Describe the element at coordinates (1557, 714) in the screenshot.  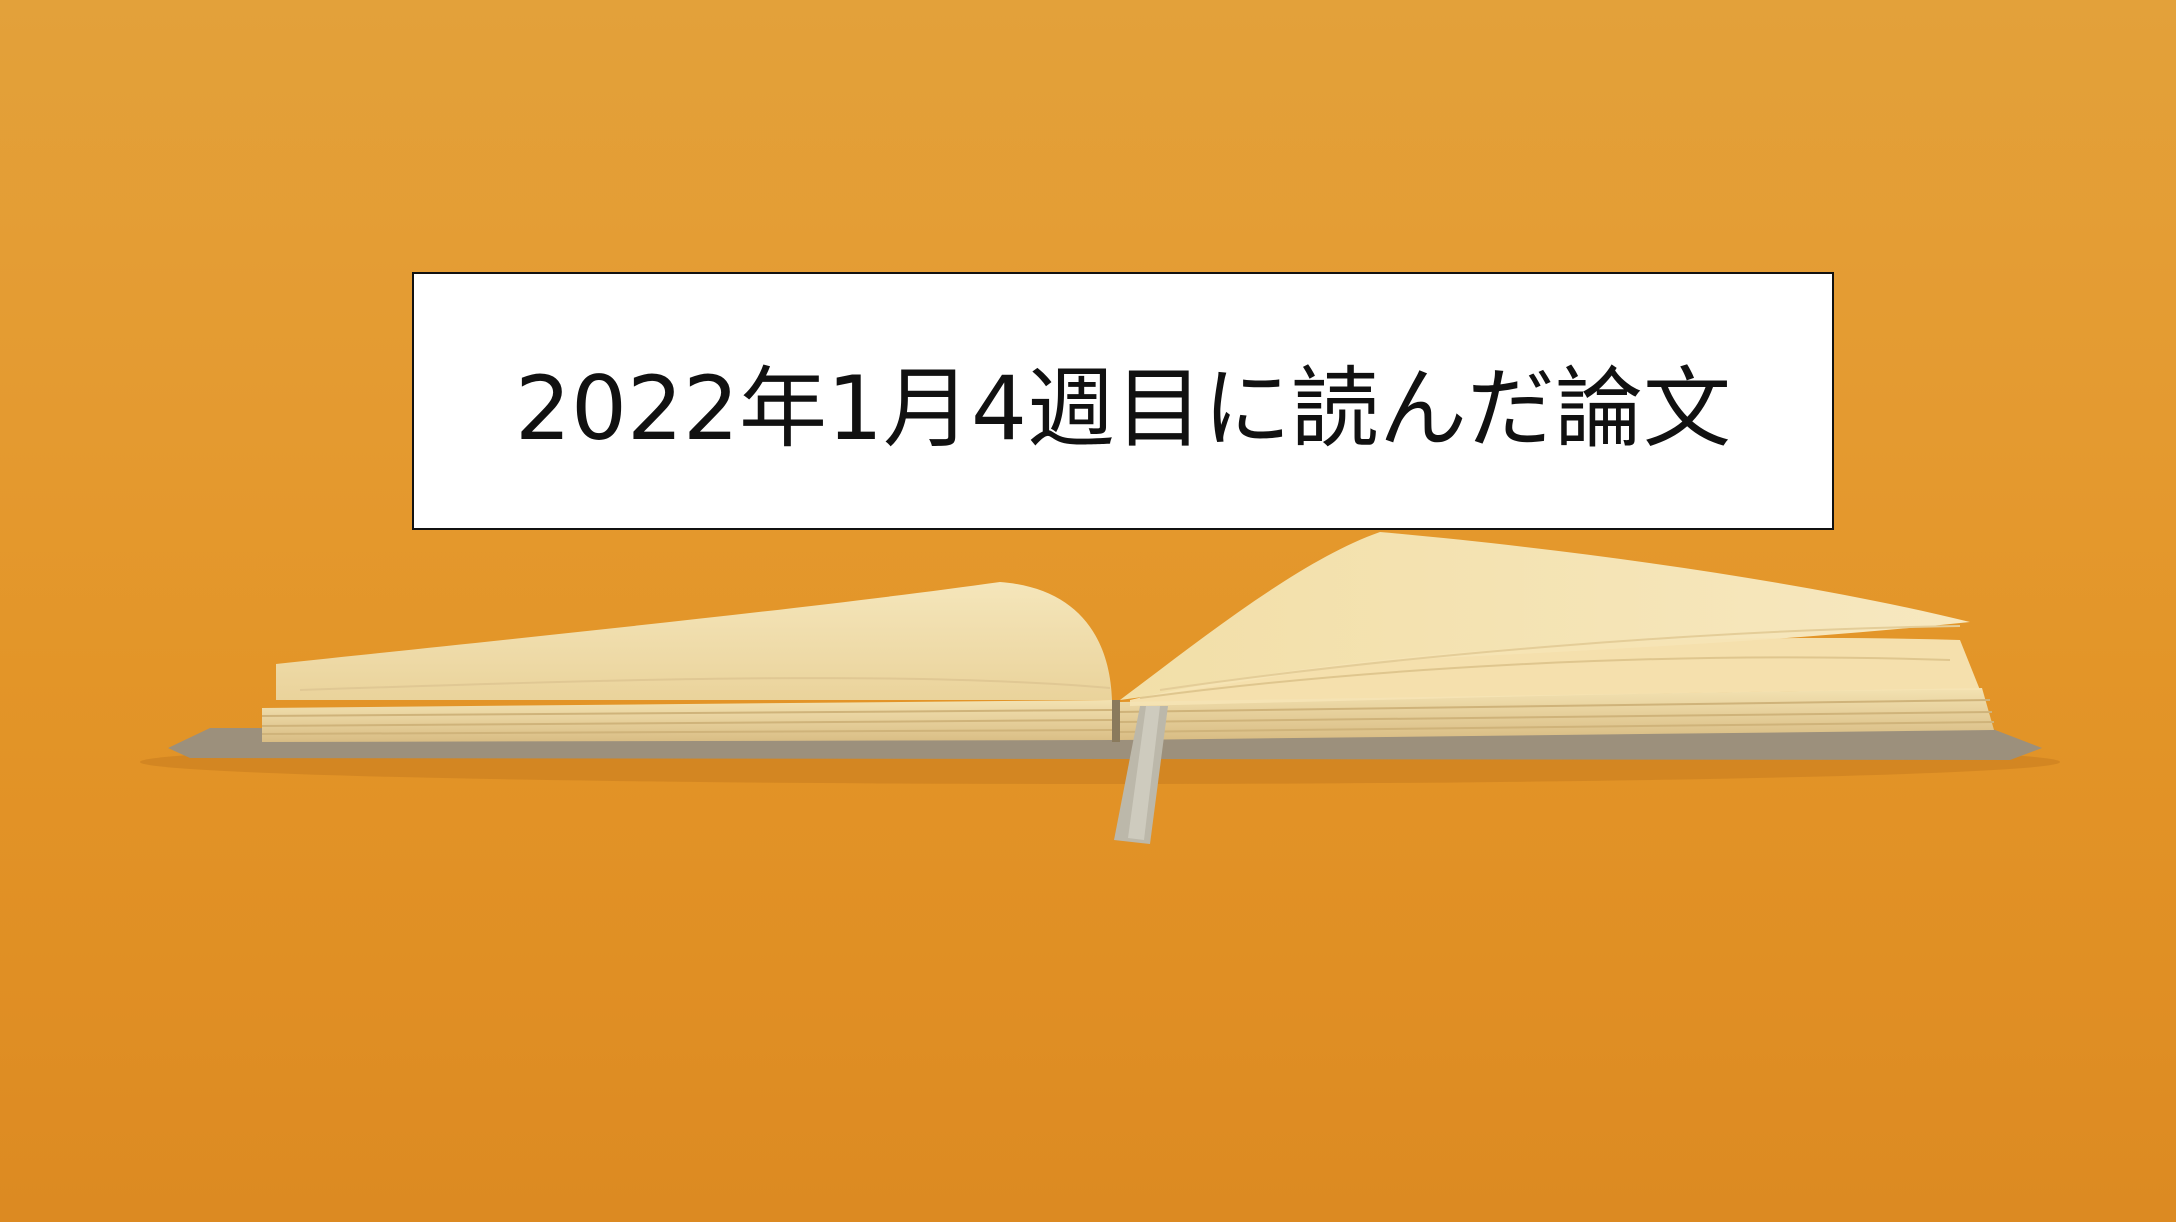
I see `right-page-block` at that location.